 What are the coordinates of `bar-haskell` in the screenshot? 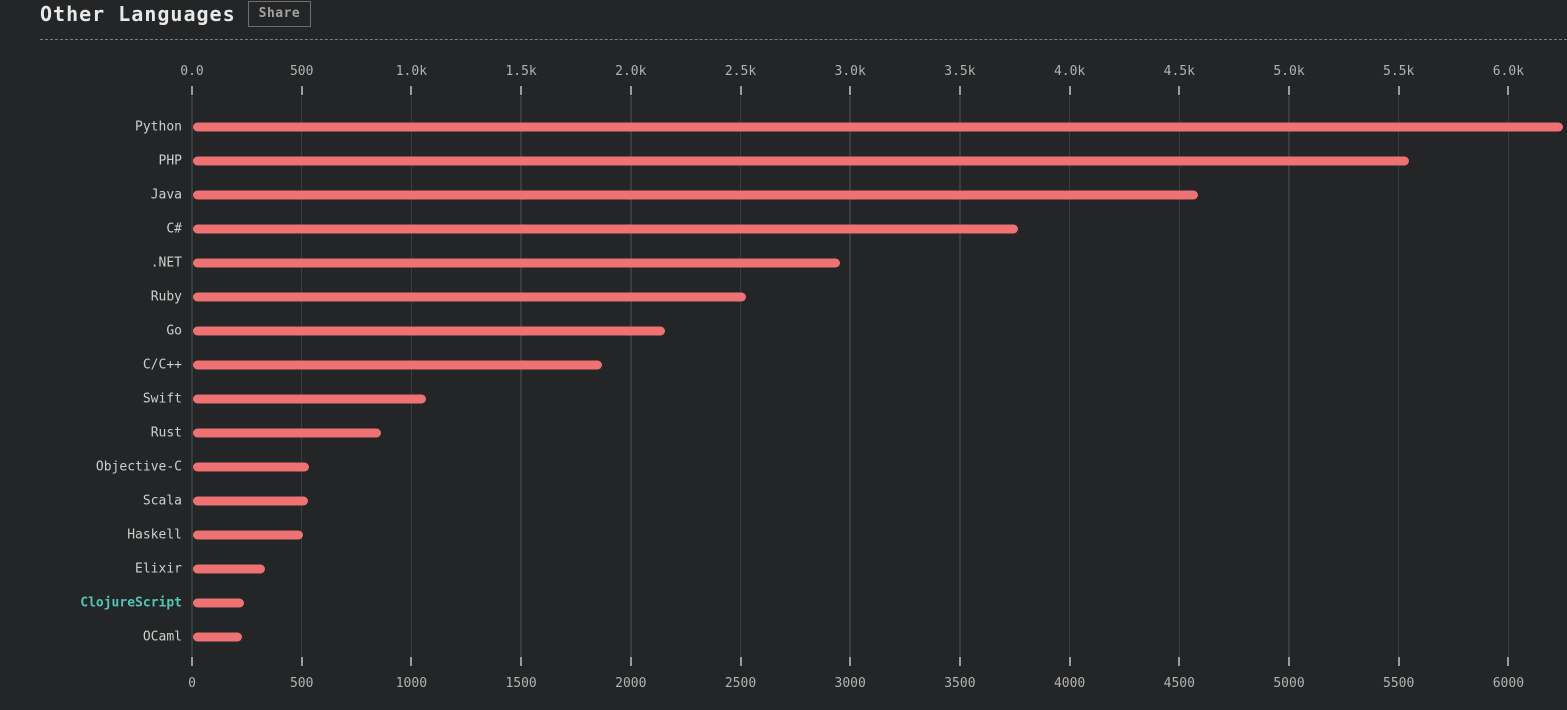 It's located at (248, 535).